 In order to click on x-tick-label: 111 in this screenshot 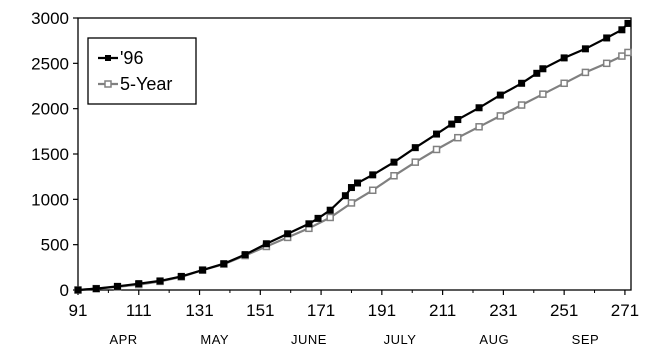, I will do `click(139, 310)`.